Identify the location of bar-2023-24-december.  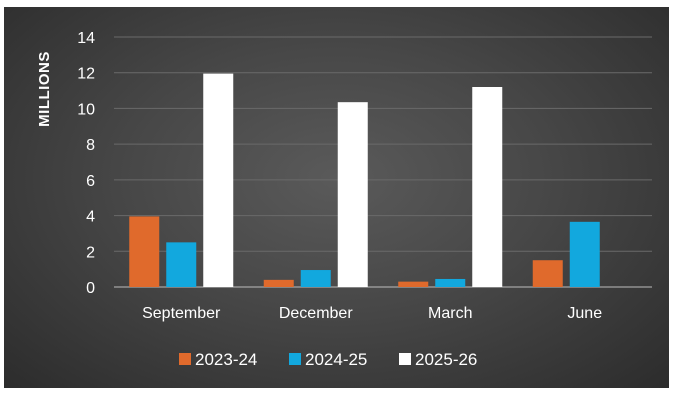
(278, 283).